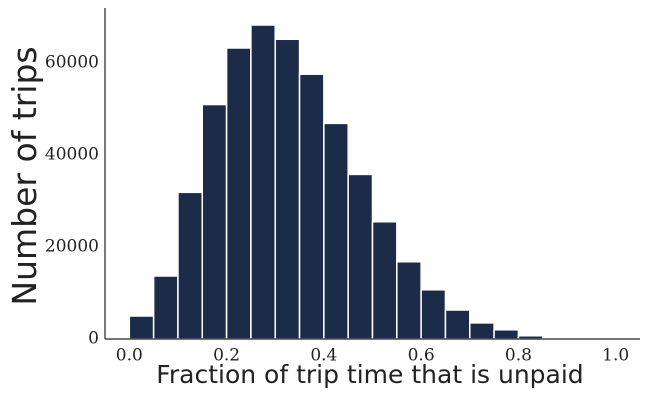  What do you see at coordinates (323, 356) in the screenshot?
I see `x-tick-label: 0.4` at bounding box center [323, 356].